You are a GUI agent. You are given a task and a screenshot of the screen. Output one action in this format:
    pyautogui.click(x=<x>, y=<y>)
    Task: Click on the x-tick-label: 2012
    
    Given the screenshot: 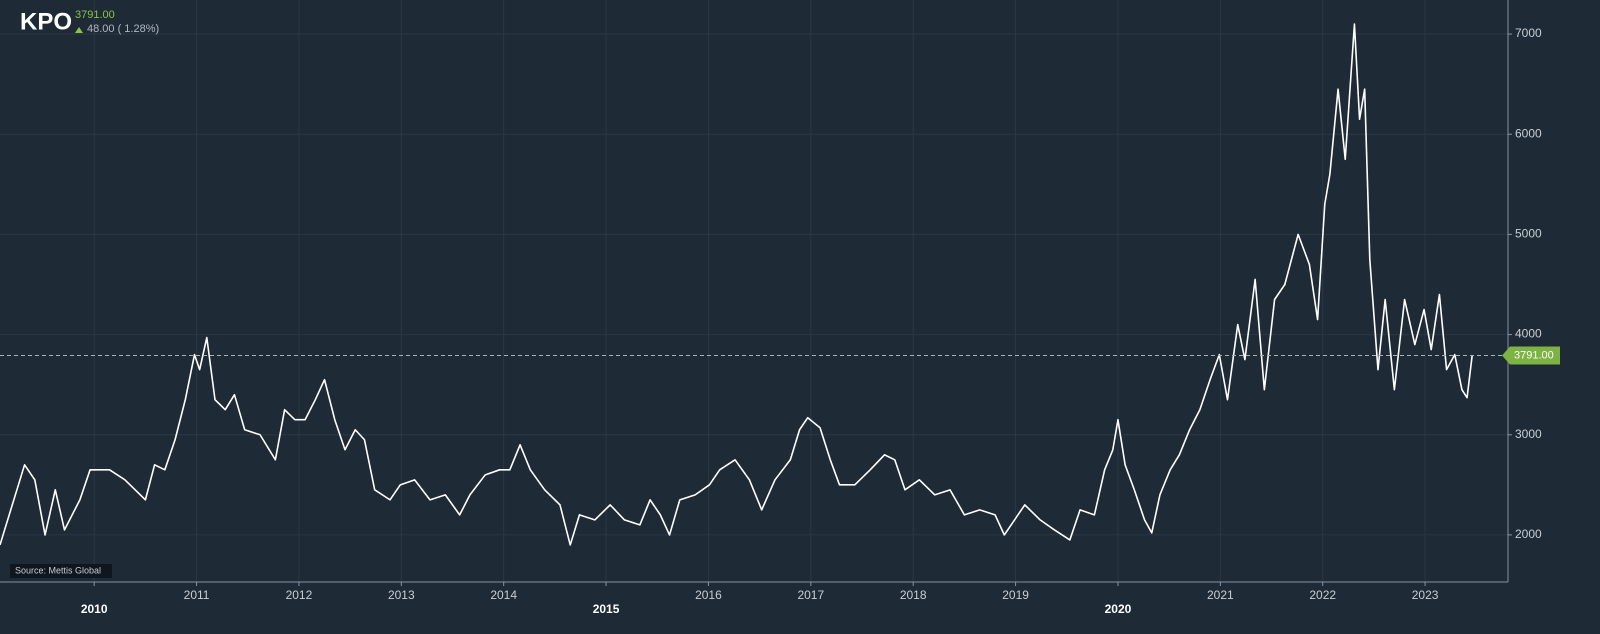 What is the action you would take?
    pyautogui.click(x=299, y=595)
    